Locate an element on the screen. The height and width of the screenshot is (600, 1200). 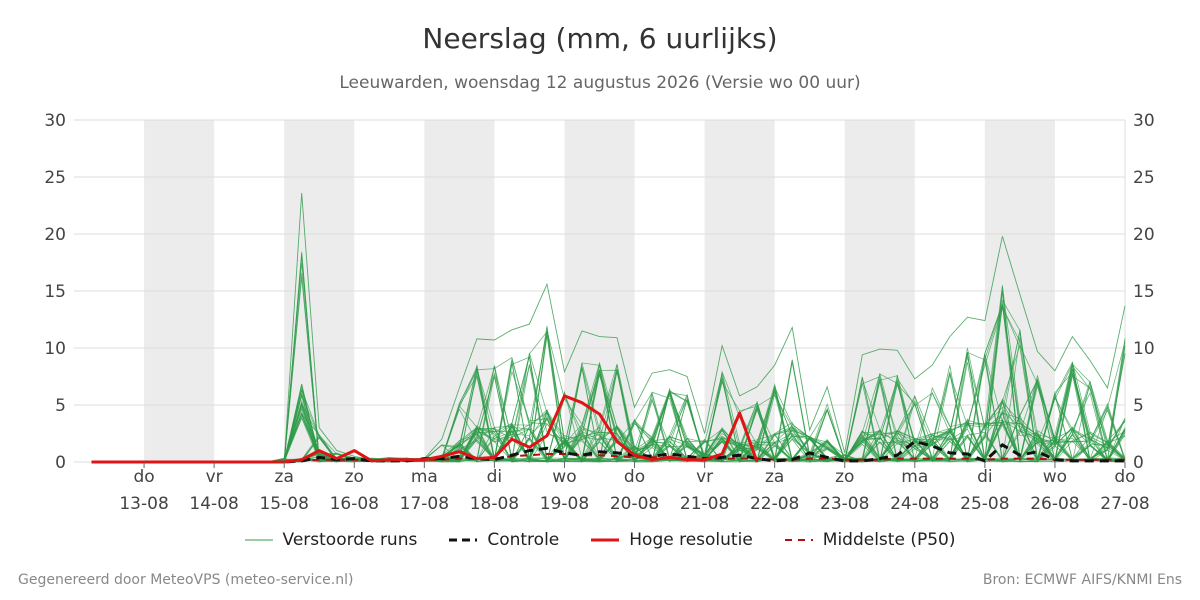
x-tick-date: 25-08 is located at coordinates (984, 504).